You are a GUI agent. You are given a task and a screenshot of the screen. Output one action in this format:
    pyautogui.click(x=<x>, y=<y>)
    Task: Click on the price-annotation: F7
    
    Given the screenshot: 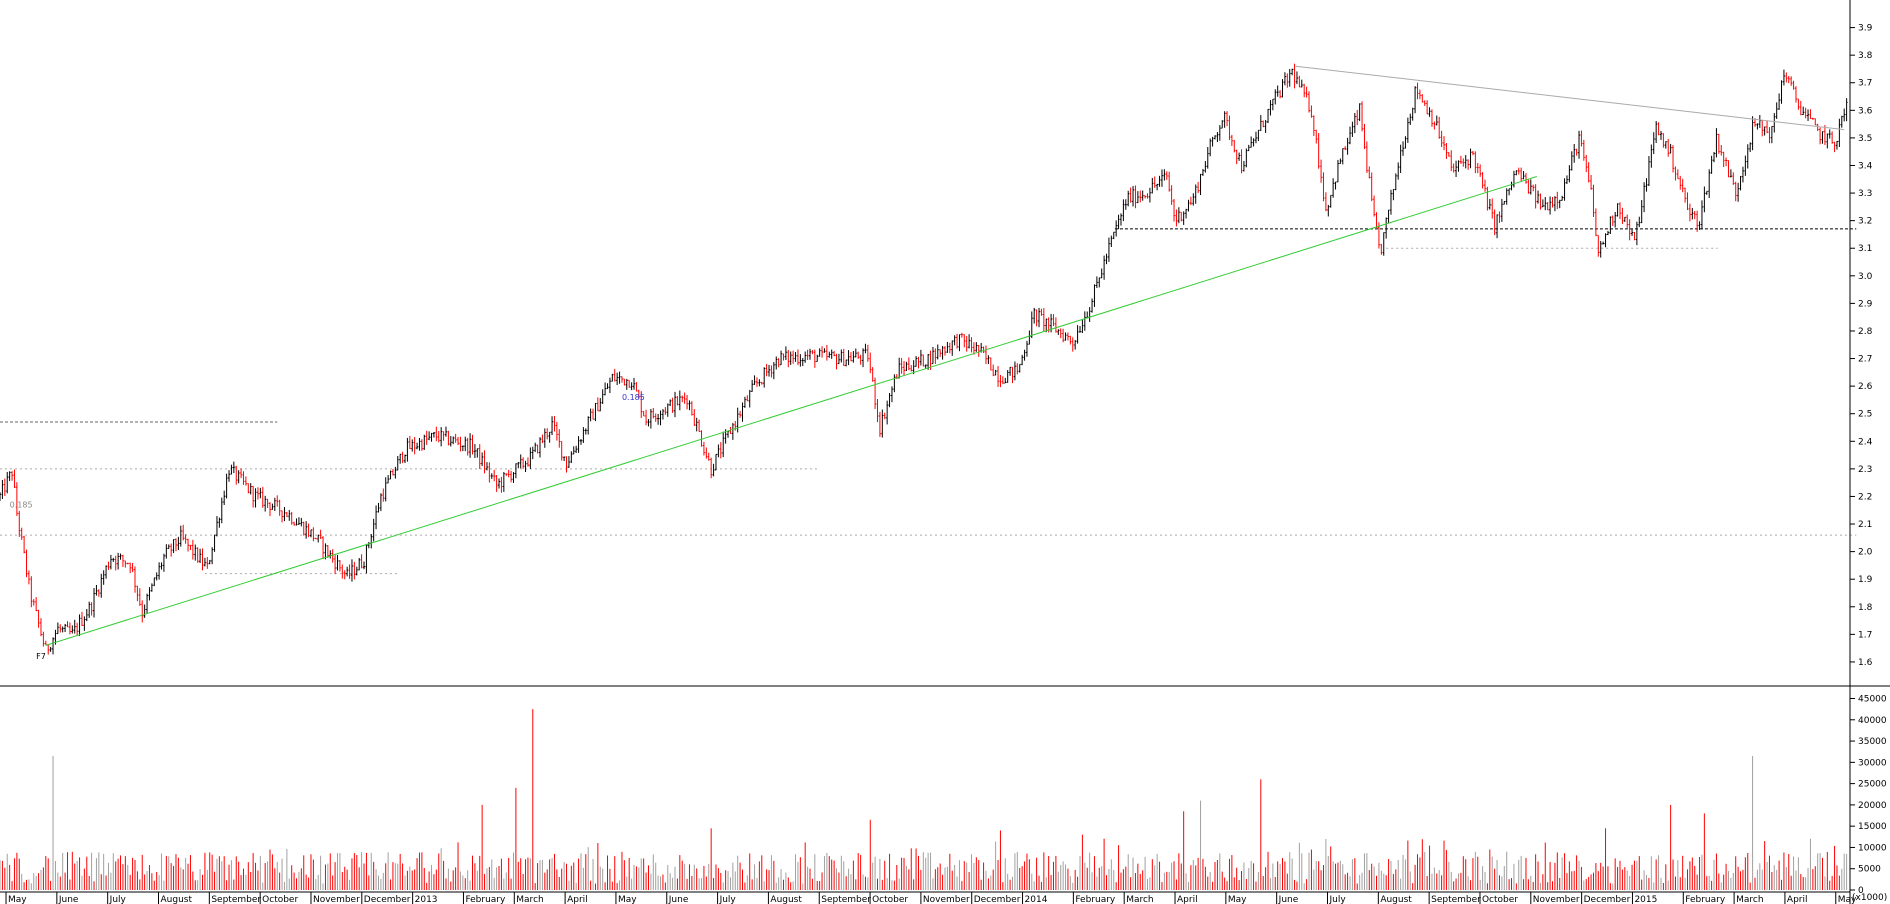 What is the action you would take?
    pyautogui.click(x=41, y=656)
    